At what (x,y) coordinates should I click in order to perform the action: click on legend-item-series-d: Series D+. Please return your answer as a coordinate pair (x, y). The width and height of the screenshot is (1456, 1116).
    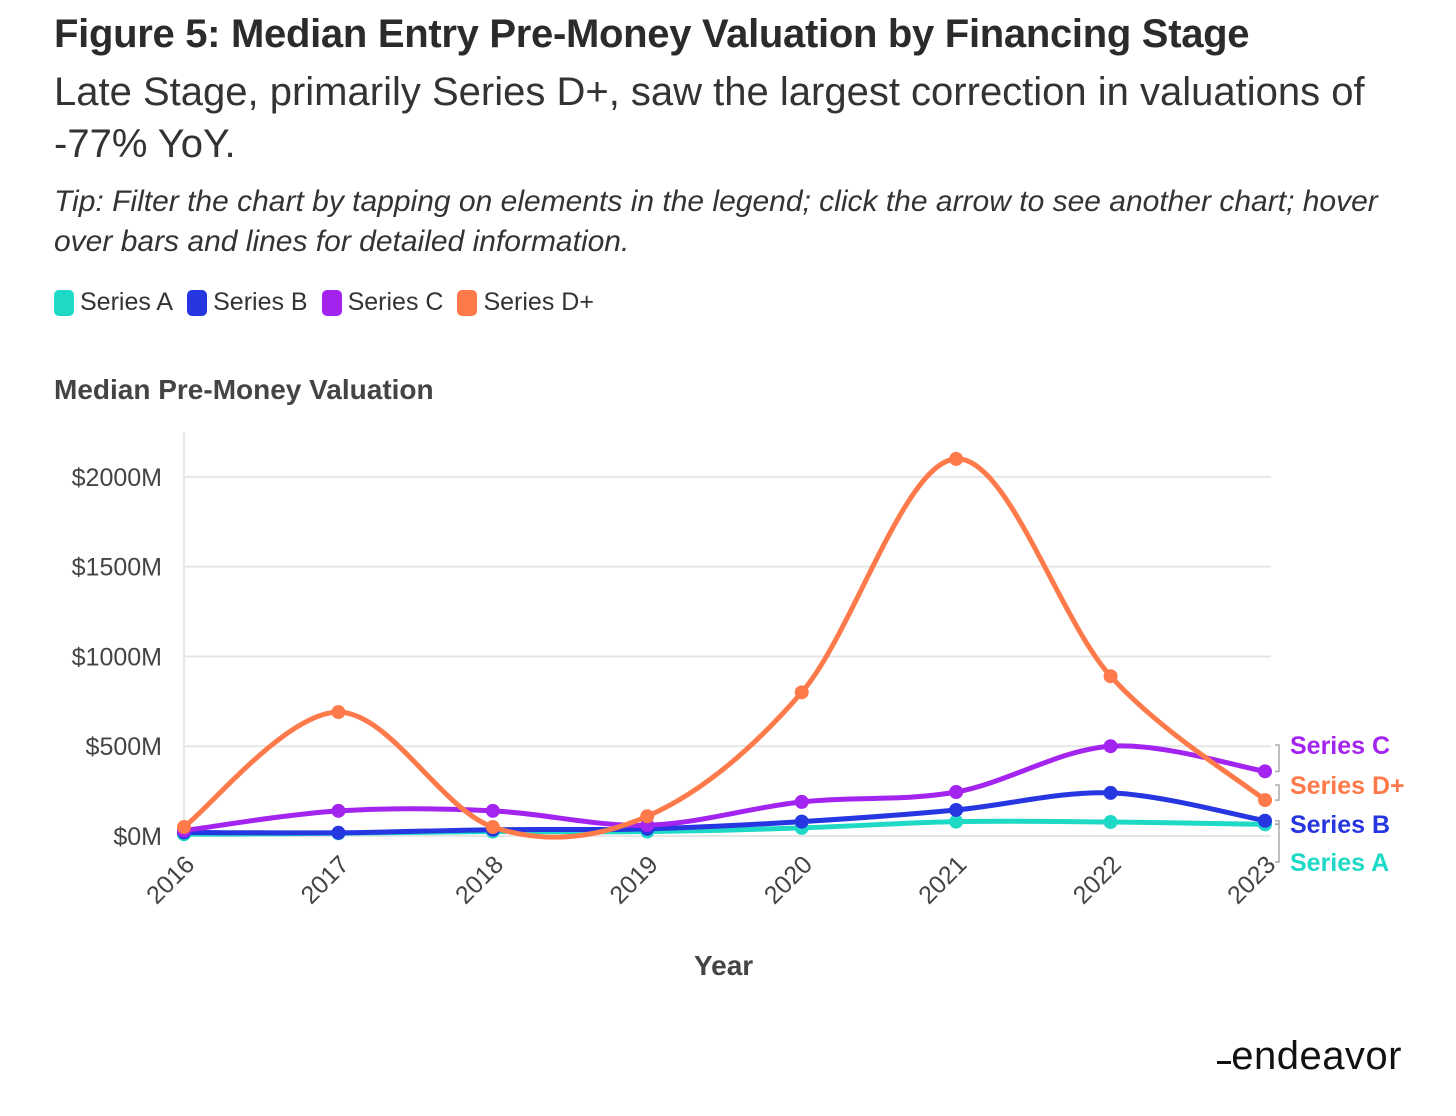
    Looking at the image, I should click on (525, 302).